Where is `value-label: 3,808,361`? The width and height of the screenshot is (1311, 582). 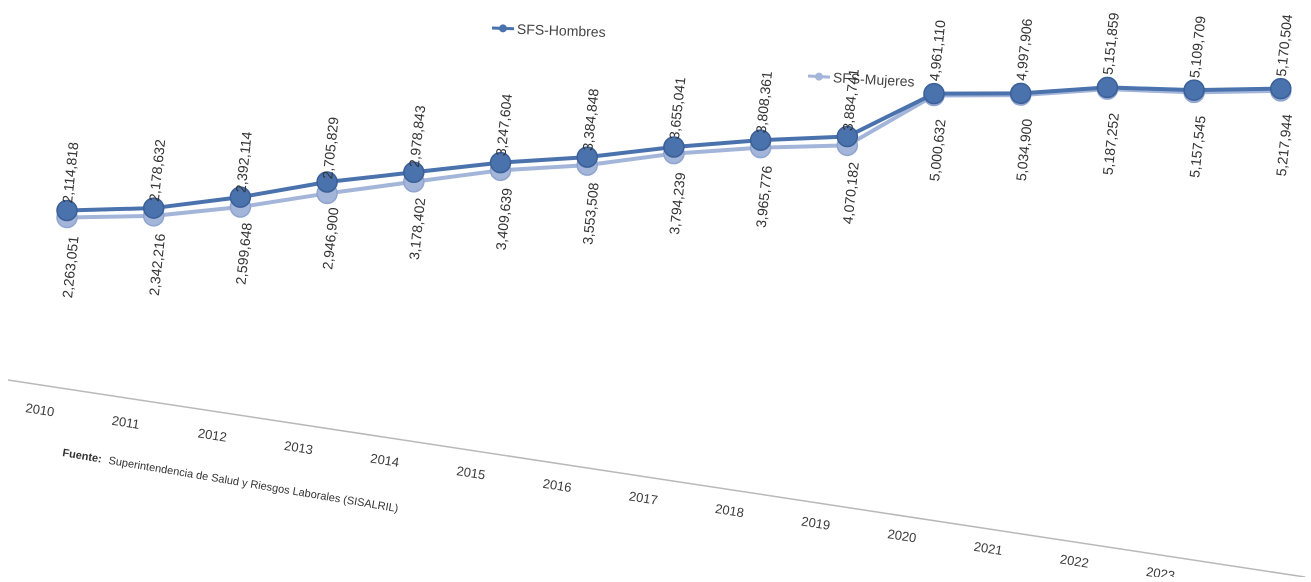
value-label: 3,808,361 is located at coordinates (764, 102).